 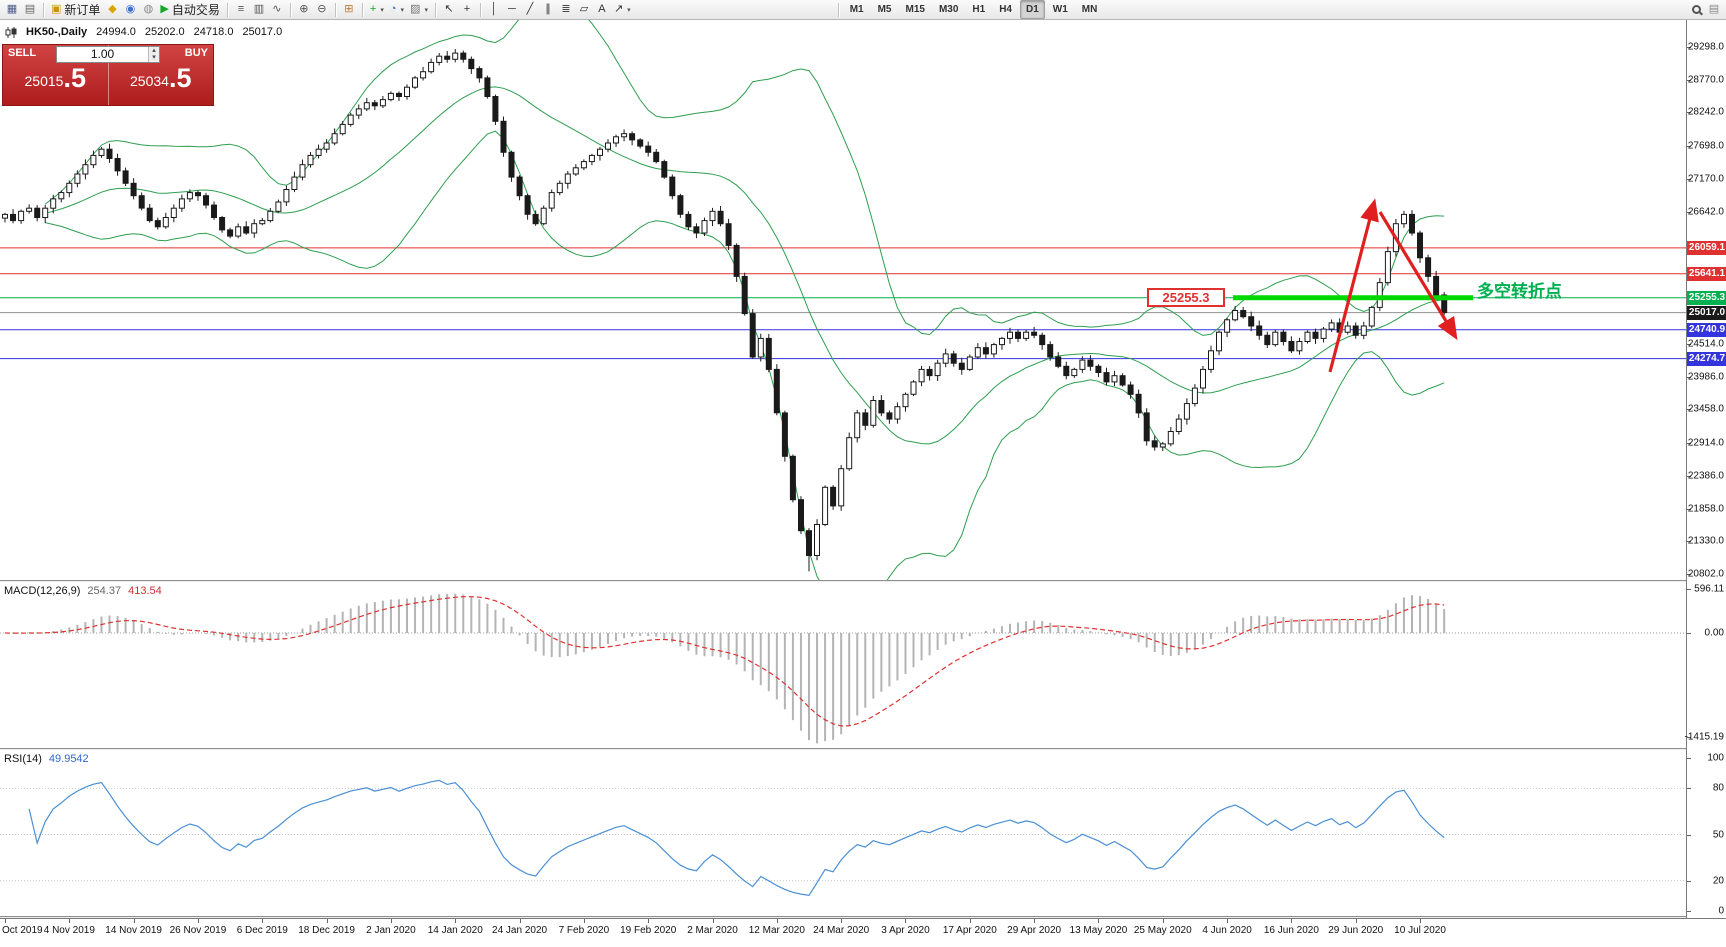 What do you see at coordinates (1186, 297) in the screenshot?
I see `support-price-label: 25255.3` at bounding box center [1186, 297].